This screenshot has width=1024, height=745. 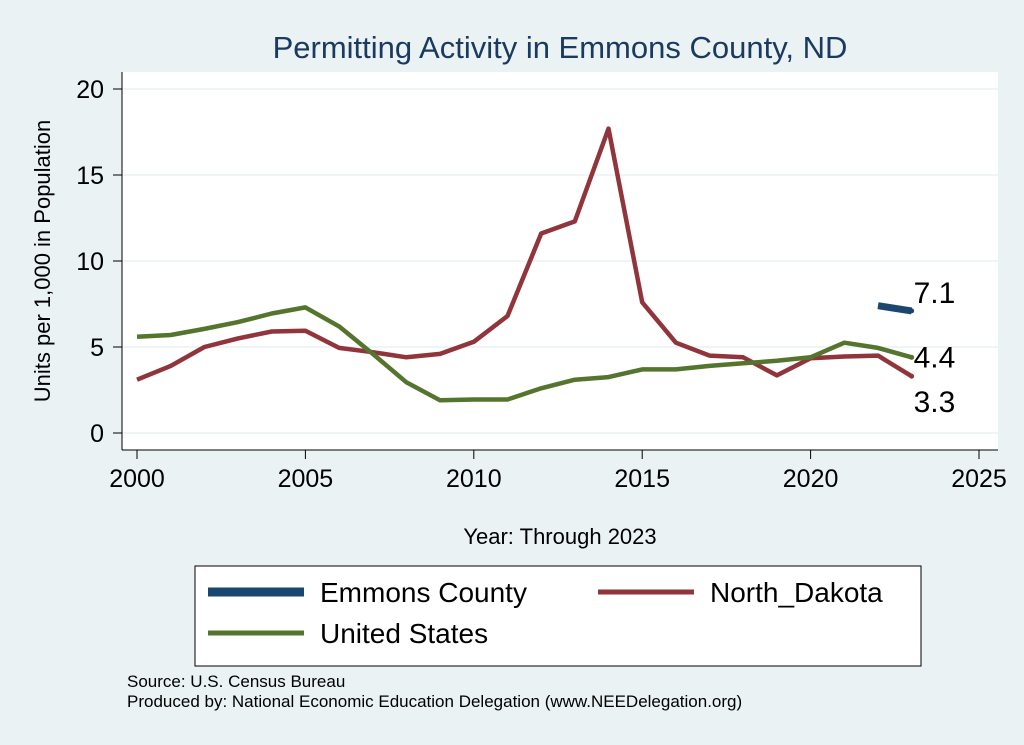 I want to click on emmons-county-line, so click(x=895, y=308).